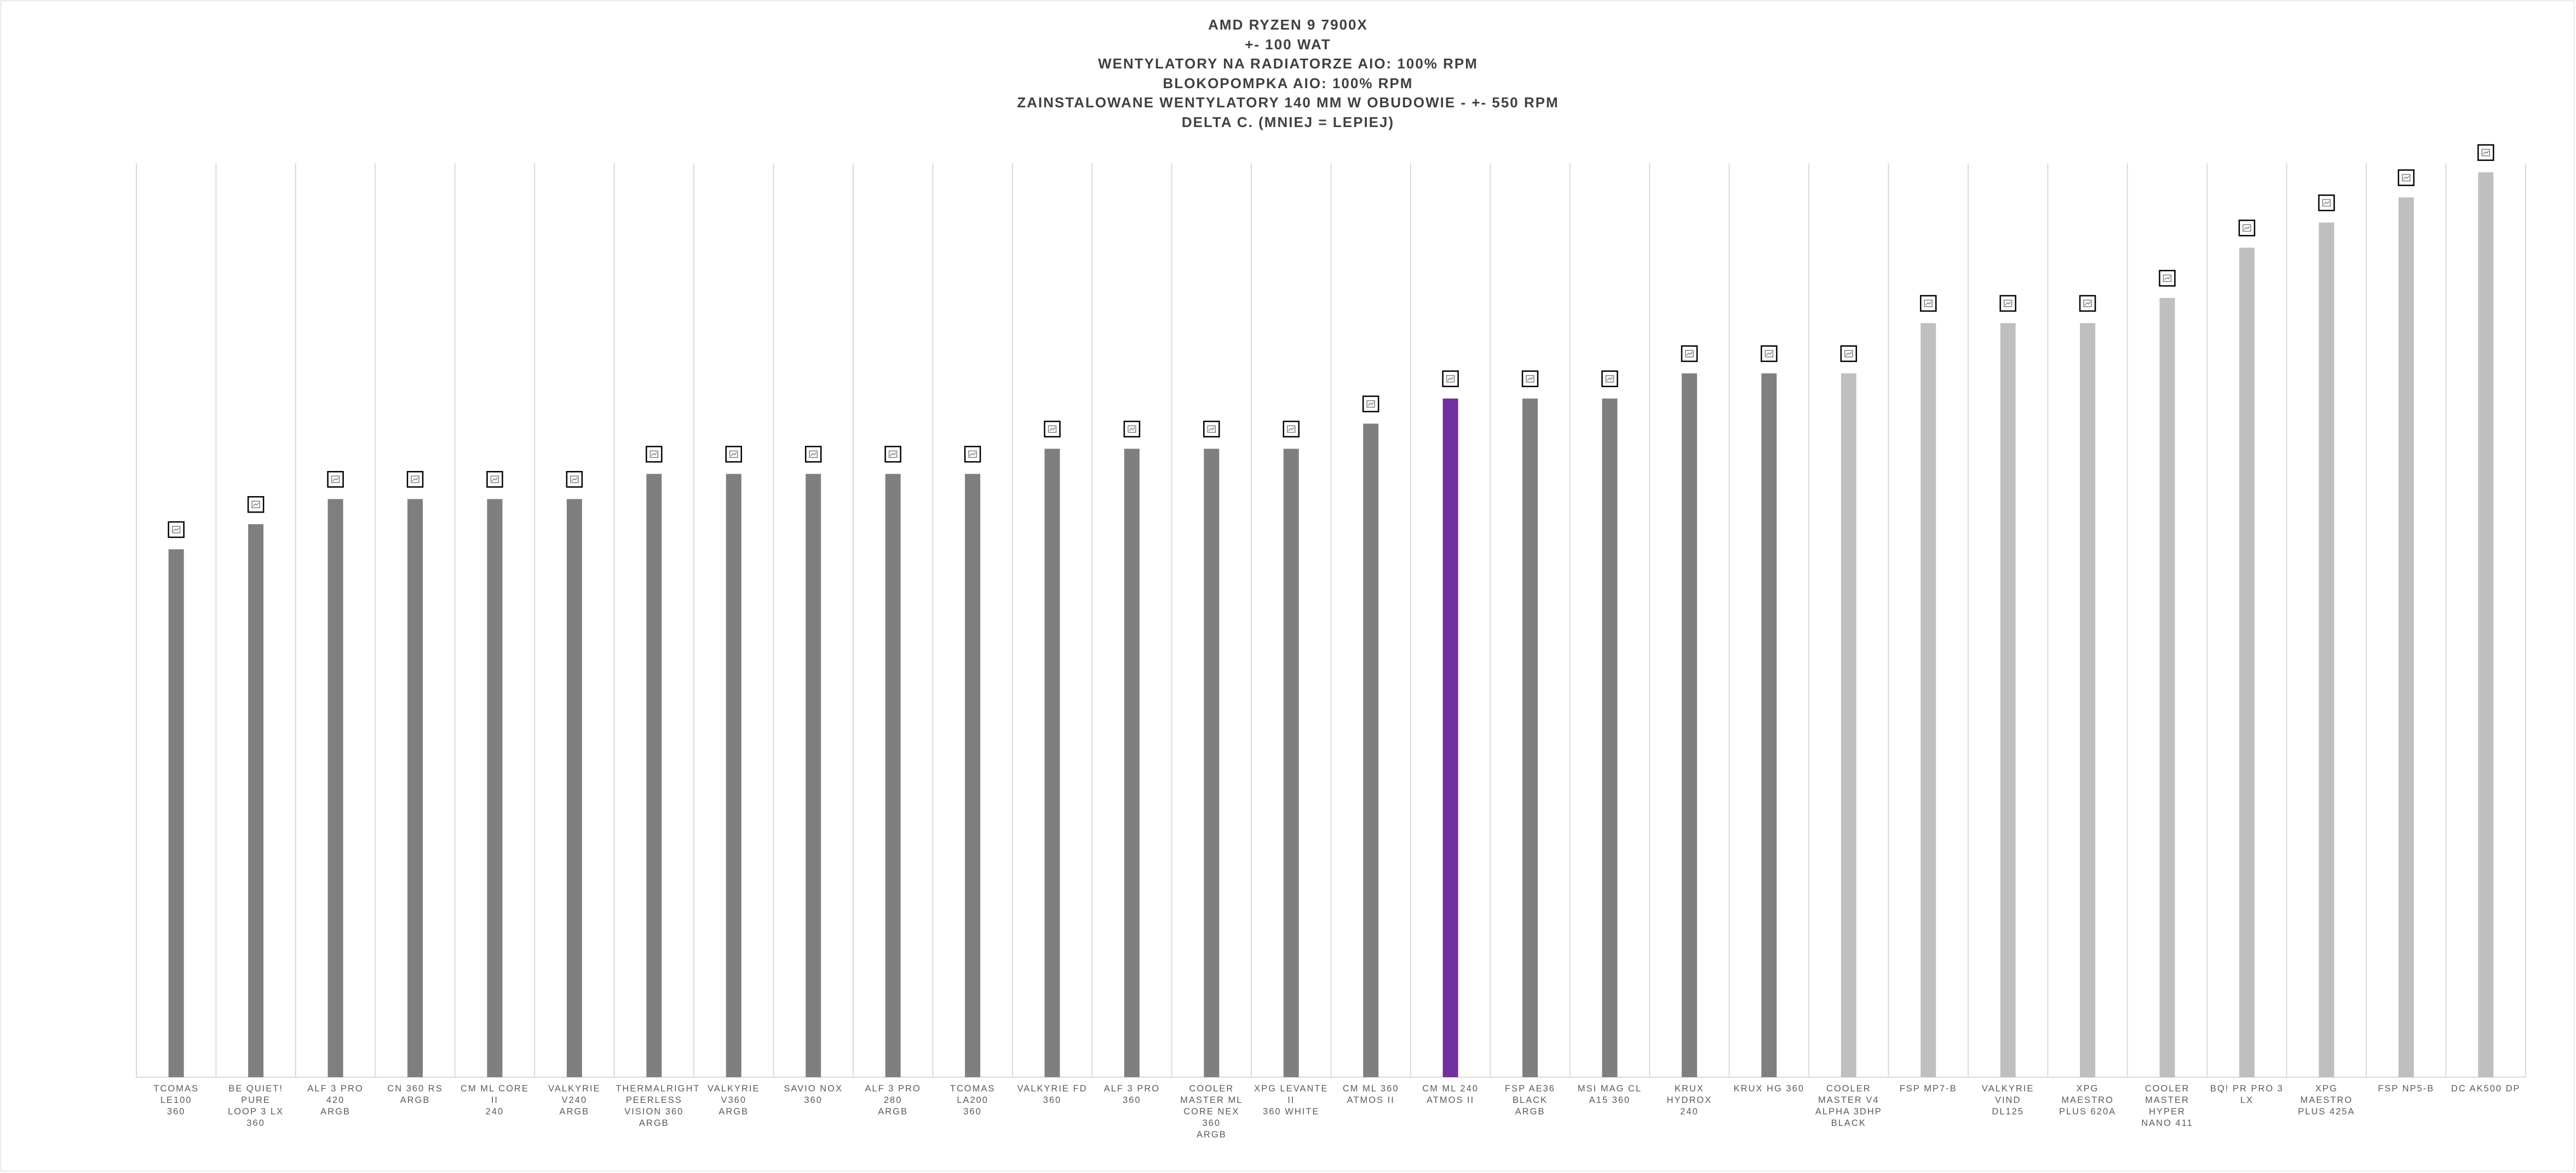  I want to click on category-label: ALF 3 PRO 360, so click(1131, 1094).